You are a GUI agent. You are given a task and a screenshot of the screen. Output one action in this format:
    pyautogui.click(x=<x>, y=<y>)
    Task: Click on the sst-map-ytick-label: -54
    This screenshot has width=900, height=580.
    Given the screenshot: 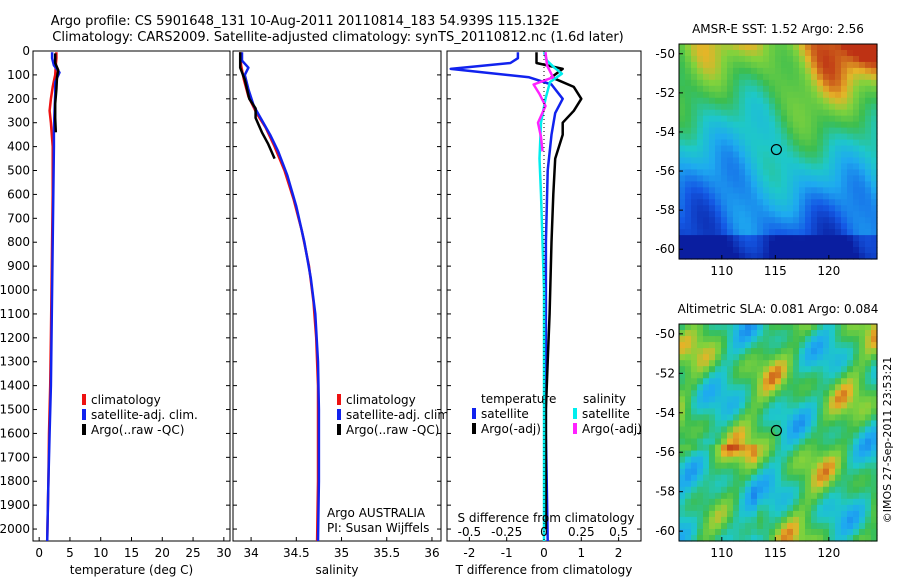 What is the action you would take?
    pyautogui.click(x=665, y=132)
    